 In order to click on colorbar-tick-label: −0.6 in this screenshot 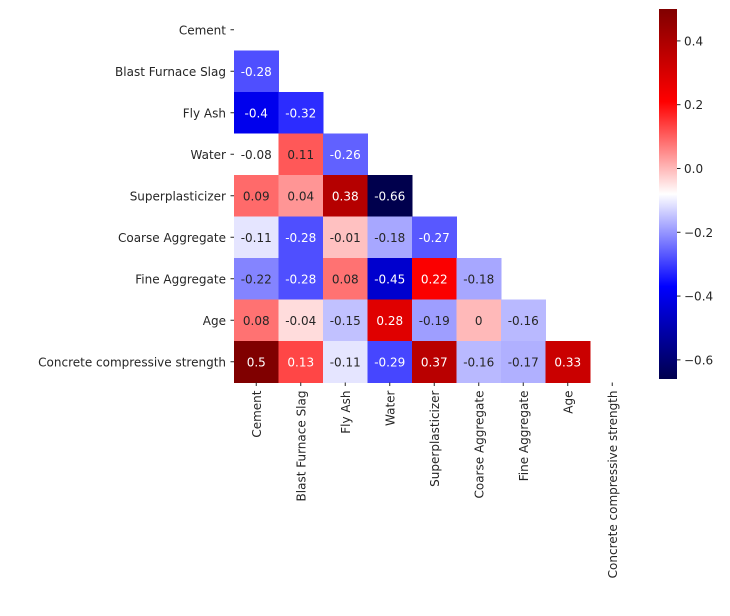, I will do `click(698, 360)`.